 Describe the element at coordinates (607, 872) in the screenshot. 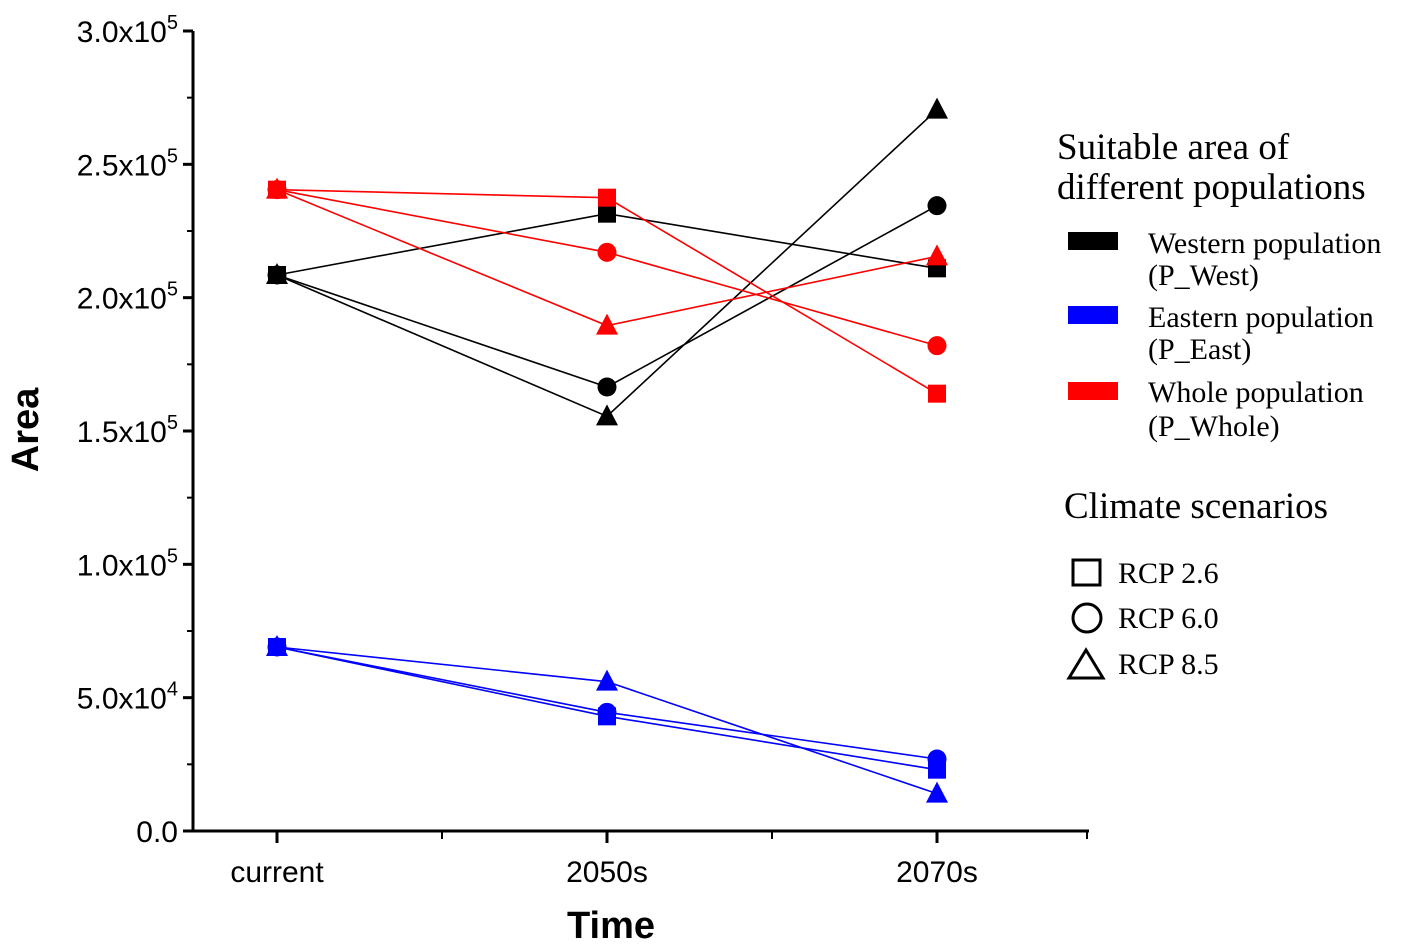

I see `x-tick-label: 2050s` at that location.